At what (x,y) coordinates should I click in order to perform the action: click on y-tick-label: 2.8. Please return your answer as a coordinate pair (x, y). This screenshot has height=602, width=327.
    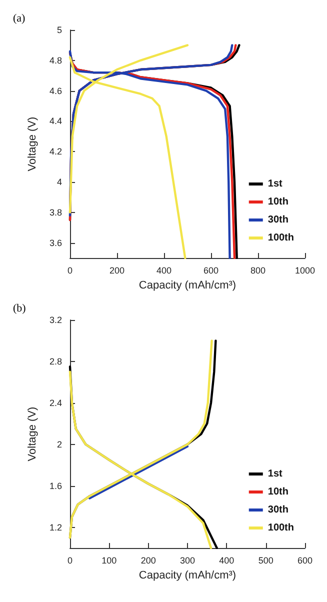
    Looking at the image, I should click on (55, 361).